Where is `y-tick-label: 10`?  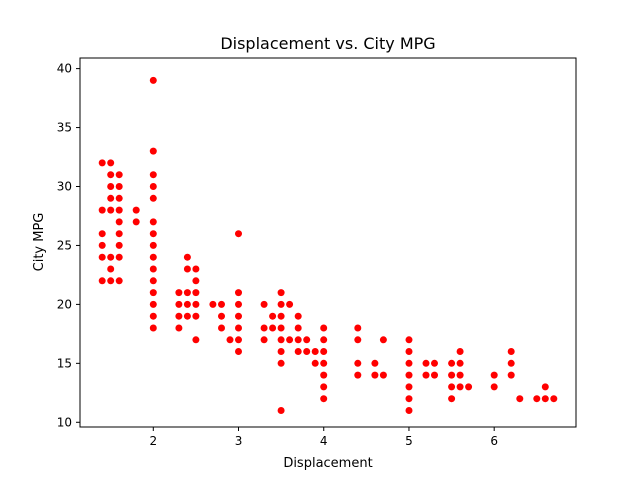 y-tick-label: 10 is located at coordinates (64, 422).